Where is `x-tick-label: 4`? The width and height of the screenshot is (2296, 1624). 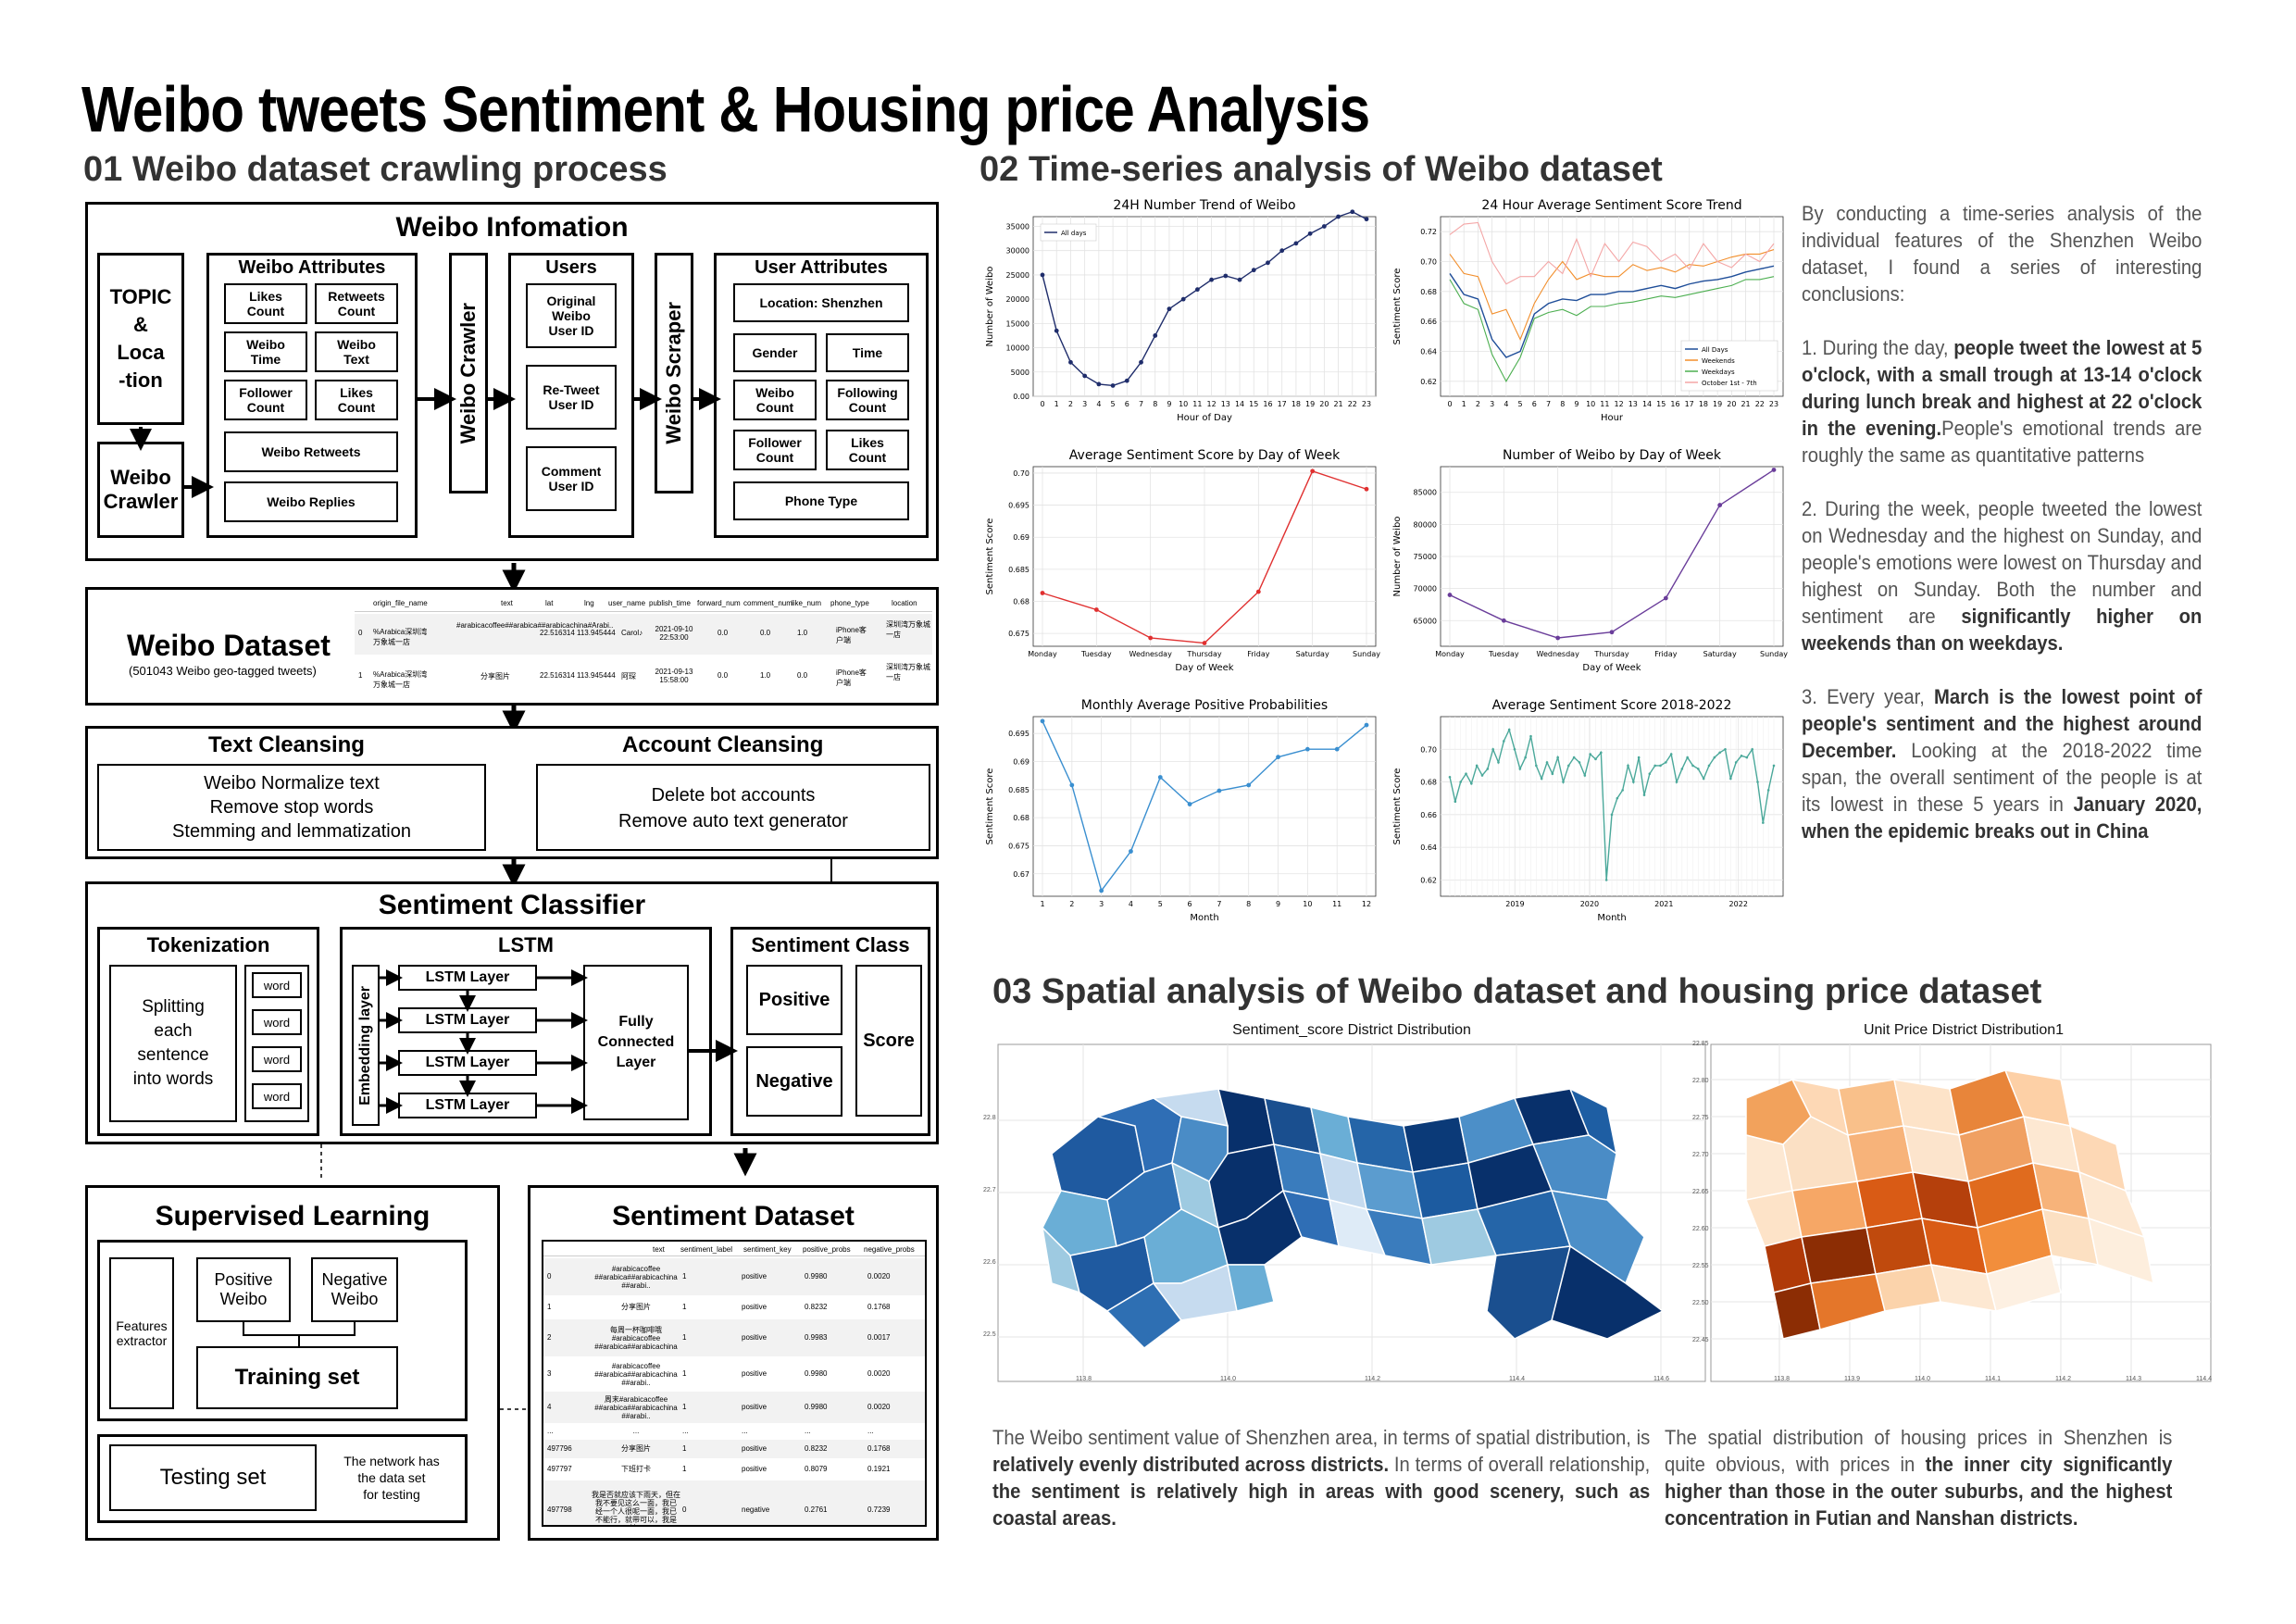
x-tick-label: 4 is located at coordinates (1131, 904).